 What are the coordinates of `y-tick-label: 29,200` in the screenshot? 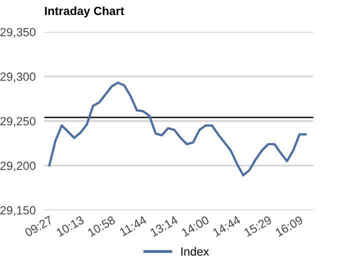 It's located at (18, 167).